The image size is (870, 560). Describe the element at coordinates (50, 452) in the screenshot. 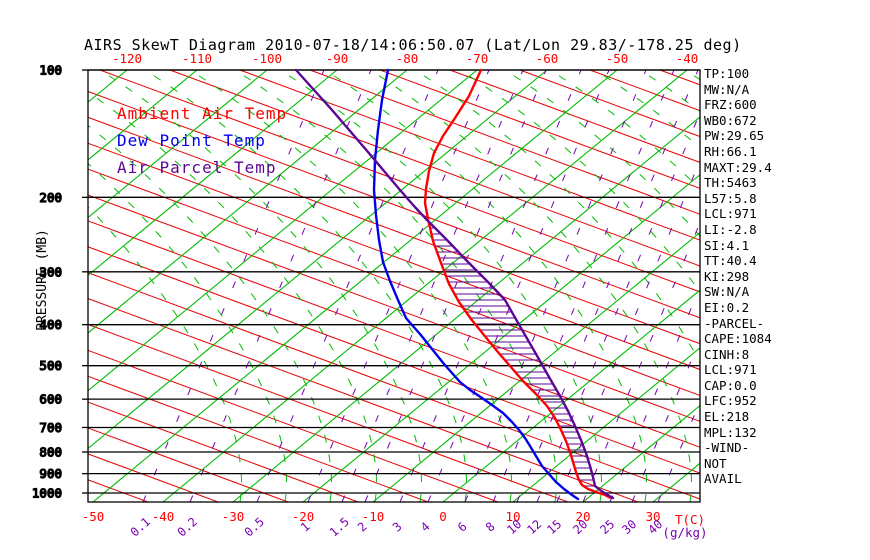

I see `pressure-tick-label: 800` at that location.